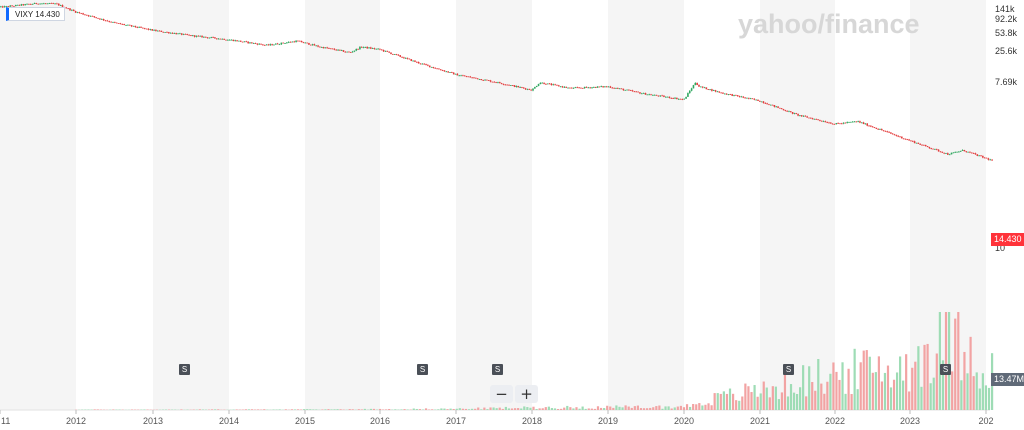 The width and height of the screenshot is (1024, 430). I want to click on y-tick-label: 7.69k, so click(1006, 82).